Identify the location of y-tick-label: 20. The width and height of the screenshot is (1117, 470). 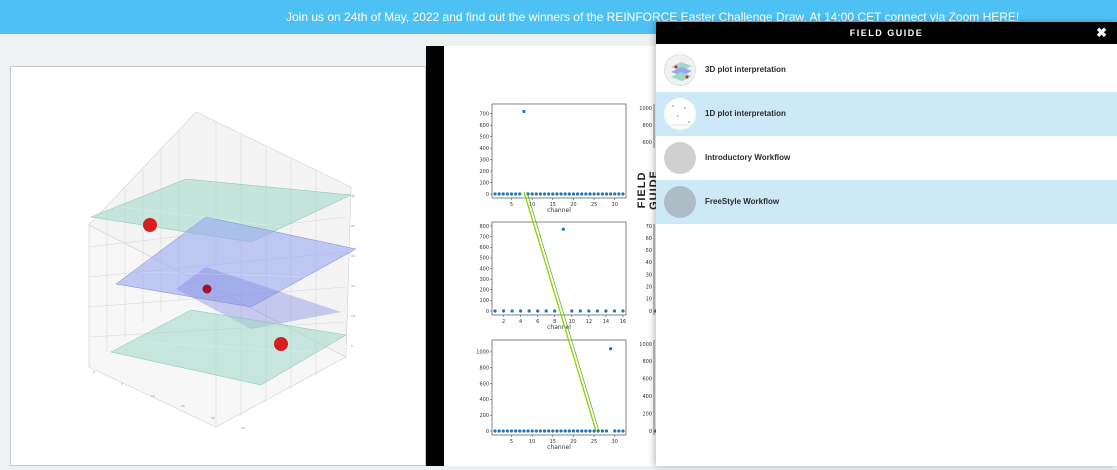
(649, 288).